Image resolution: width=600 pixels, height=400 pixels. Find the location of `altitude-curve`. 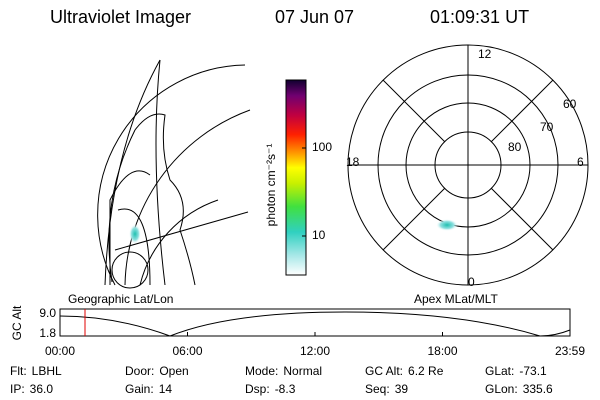

altitude-curve is located at coordinates (315, 324).